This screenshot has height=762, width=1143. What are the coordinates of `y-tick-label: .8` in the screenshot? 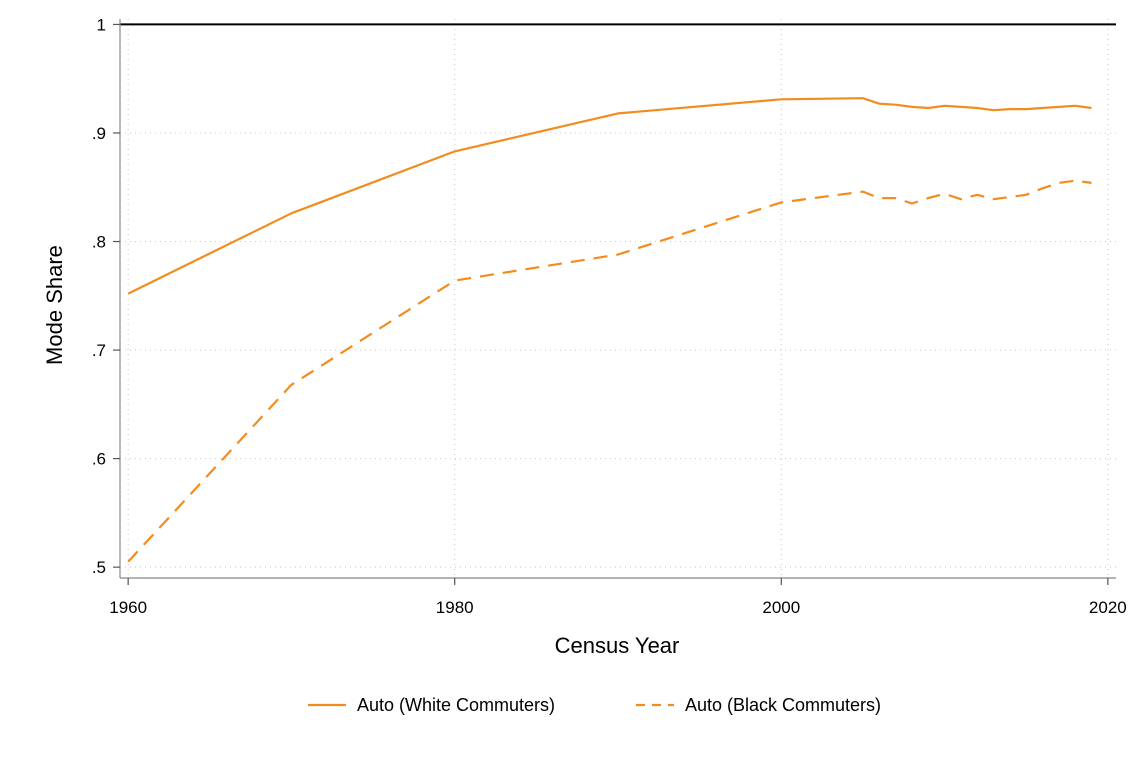 It's located at (99, 242).